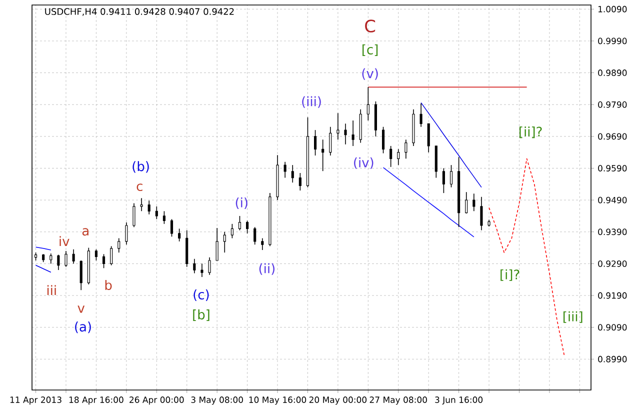 The image size is (628, 408). I want to click on y-tick-label: 0.9090, so click(612, 327).